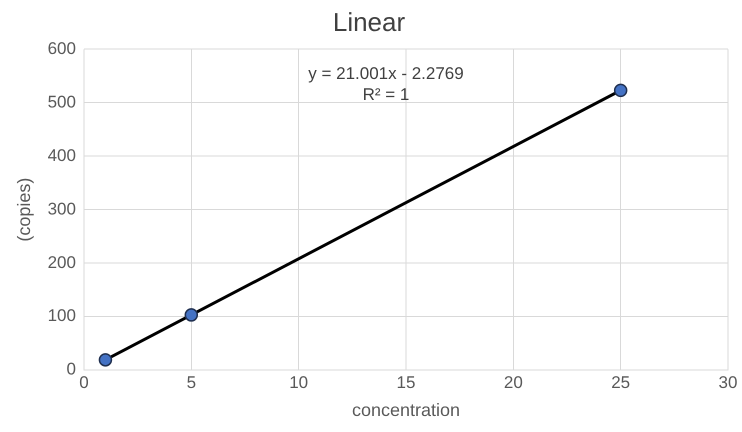  I want to click on y-tick-label: 0, so click(71, 369).